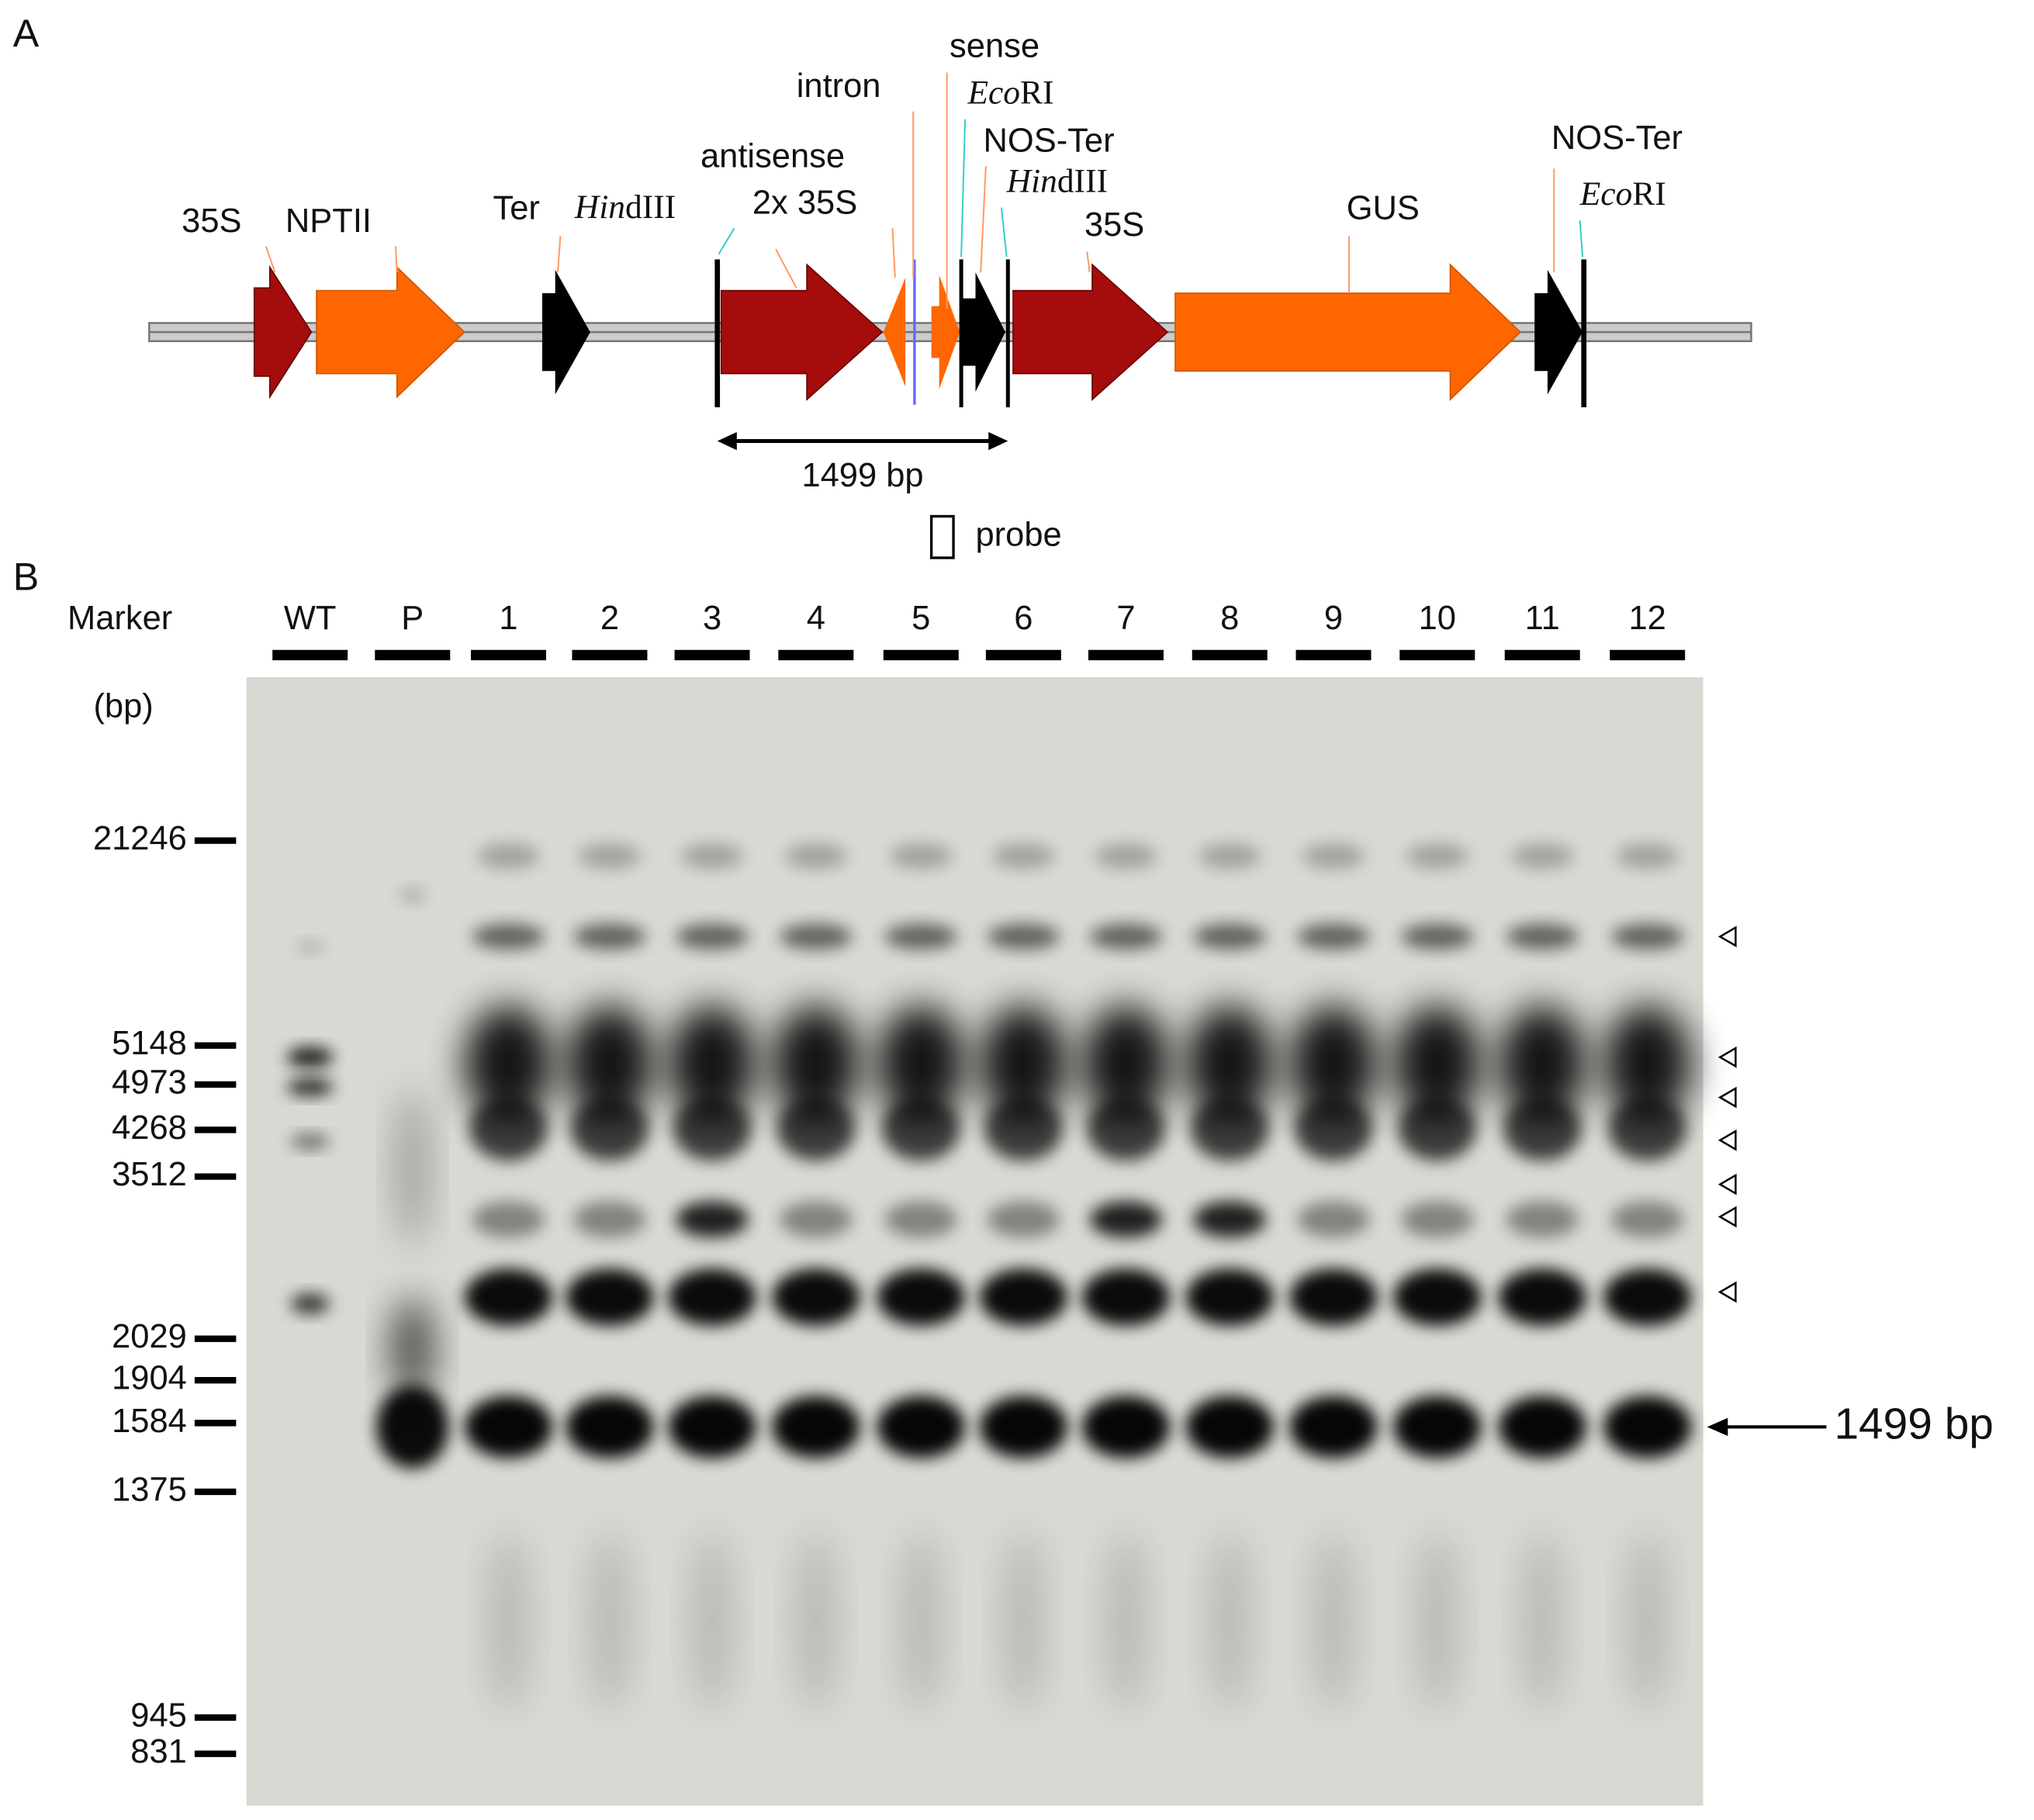 The height and width of the screenshot is (1820, 2034). What do you see at coordinates (26, 577) in the screenshot?
I see `panel-label: B` at bounding box center [26, 577].